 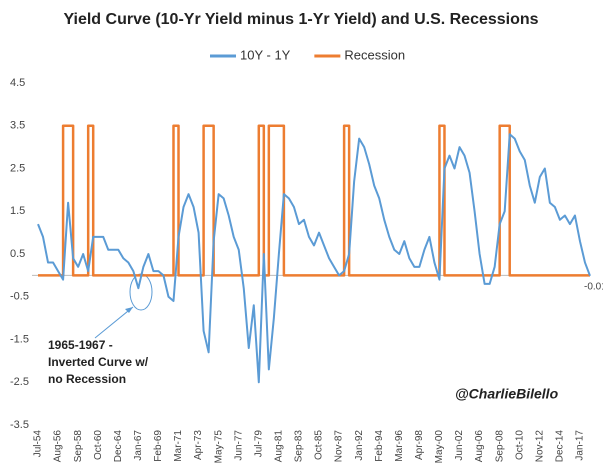 What do you see at coordinates (507, 394) in the screenshot?
I see `watermark: @CharlieBilello` at bounding box center [507, 394].